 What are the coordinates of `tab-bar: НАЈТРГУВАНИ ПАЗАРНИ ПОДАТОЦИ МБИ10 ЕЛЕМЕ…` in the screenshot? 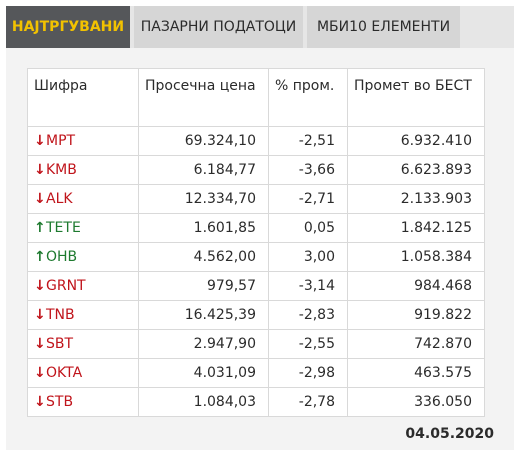 It's located at (260, 27).